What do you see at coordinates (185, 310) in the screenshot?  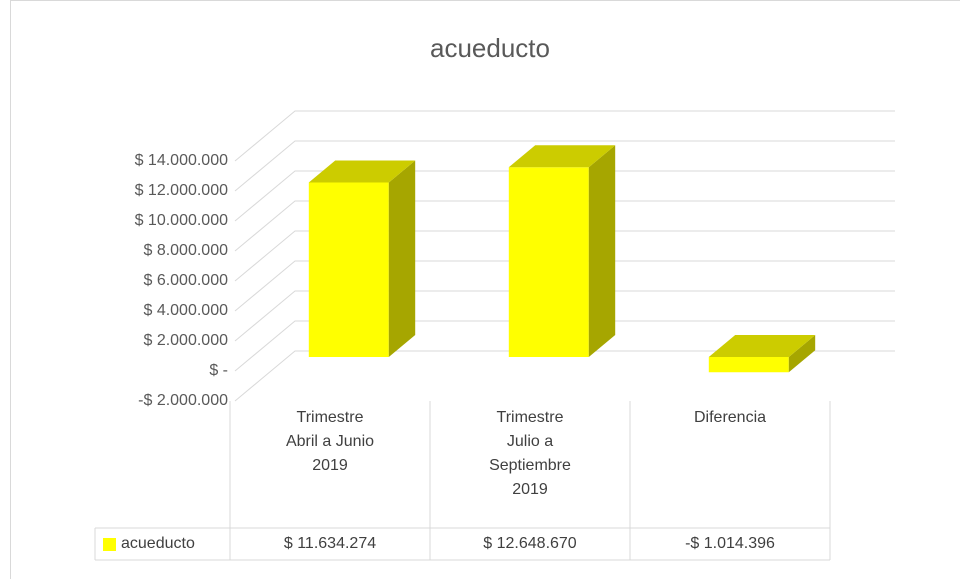 I see `y-tick-label: $ 4.000.000` at bounding box center [185, 310].